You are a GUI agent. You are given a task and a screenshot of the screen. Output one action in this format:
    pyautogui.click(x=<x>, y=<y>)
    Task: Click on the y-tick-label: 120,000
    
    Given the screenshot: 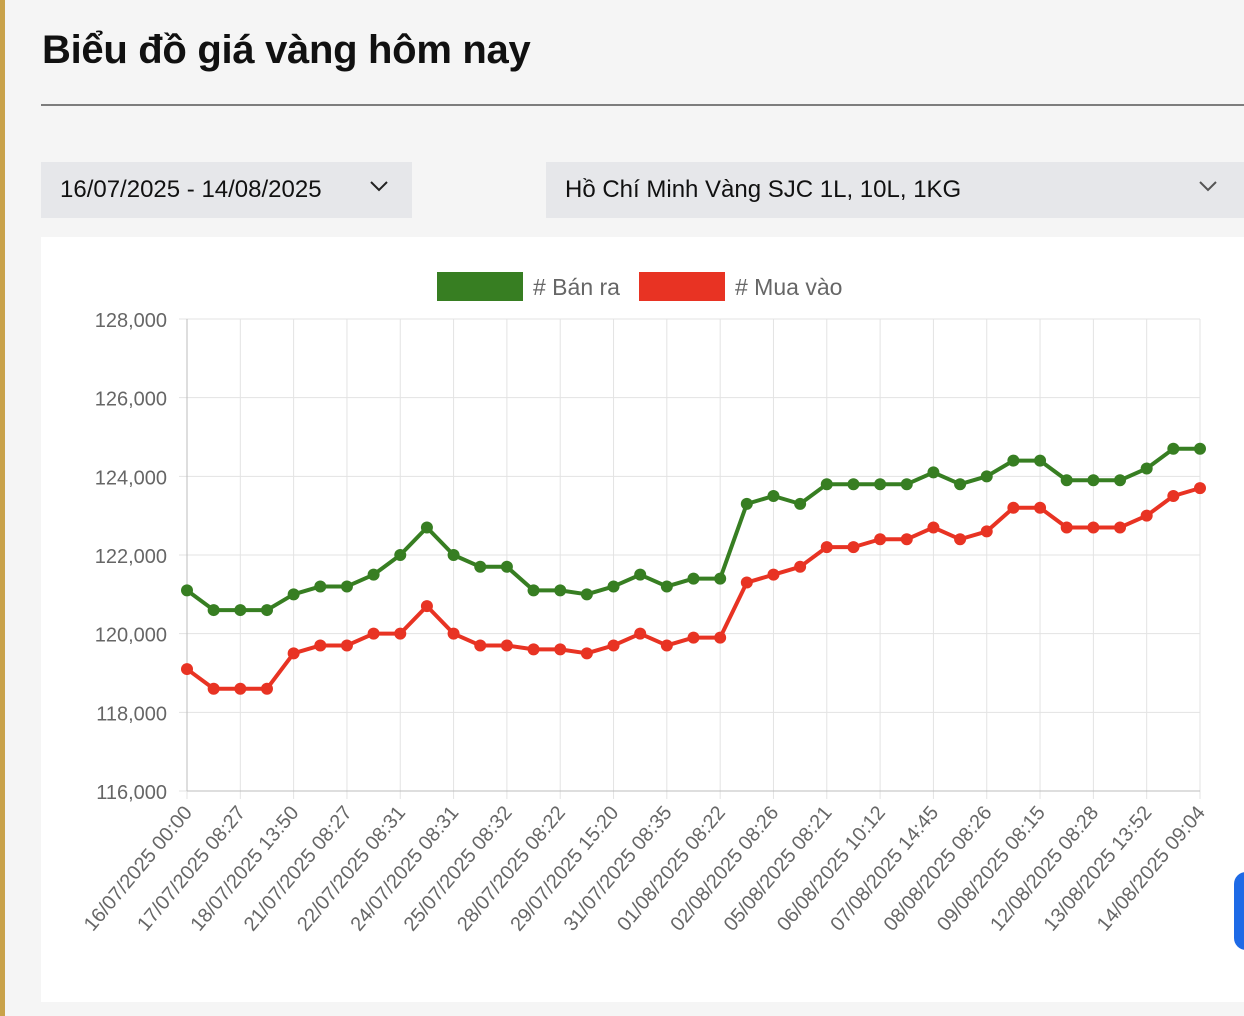 What is the action you would take?
    pyautogui.click(x=131, y=636)
    